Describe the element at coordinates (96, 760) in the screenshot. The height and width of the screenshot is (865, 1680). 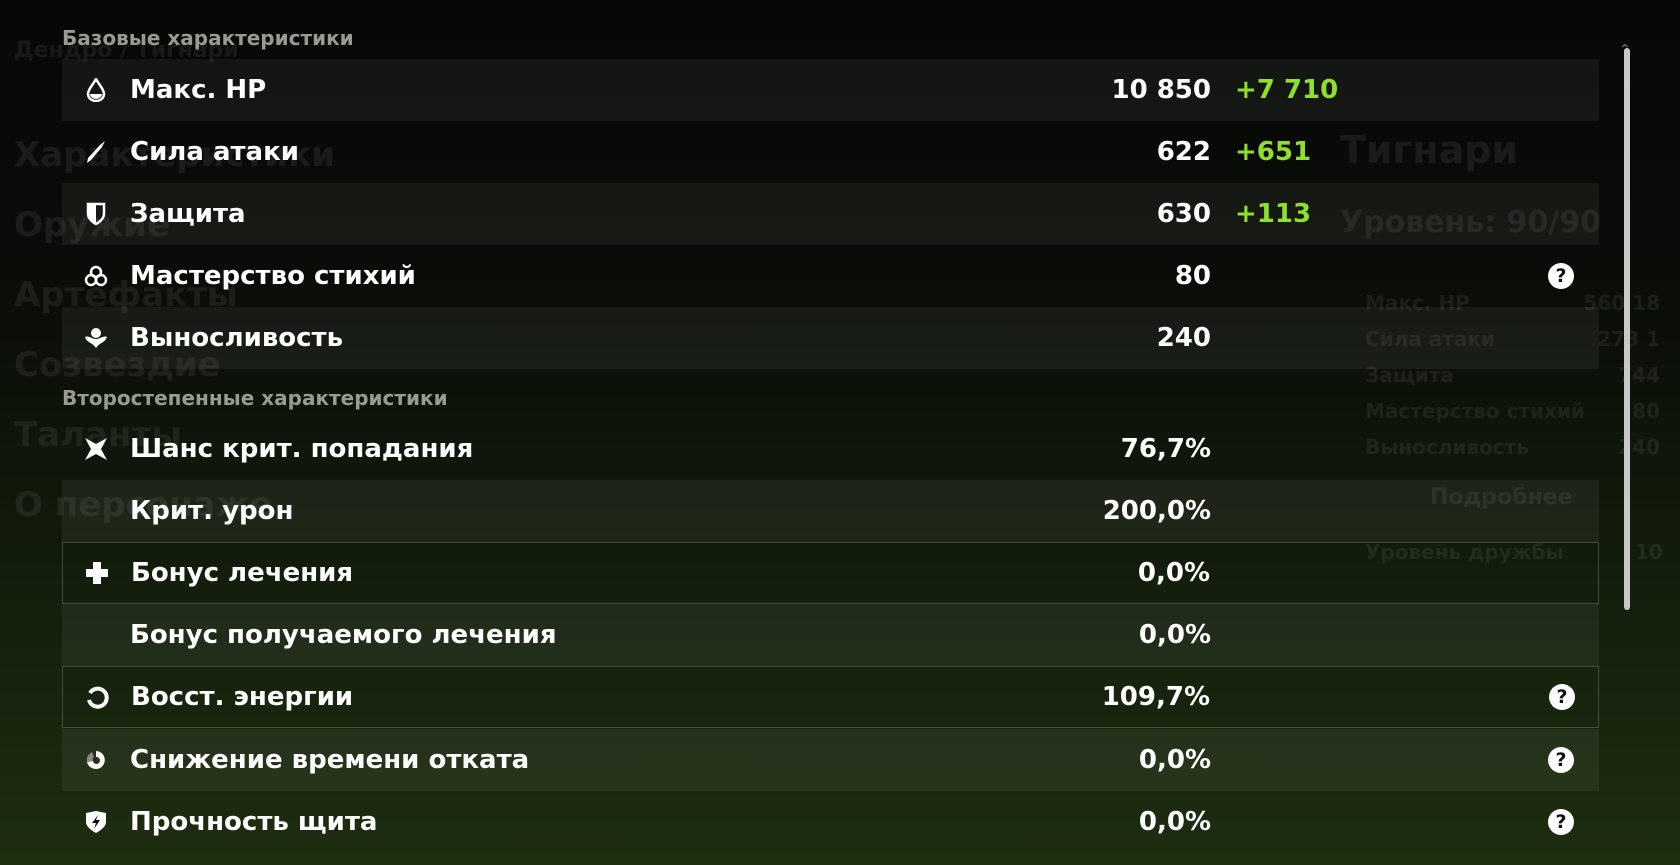
I see `cooldown-icon` at that location.